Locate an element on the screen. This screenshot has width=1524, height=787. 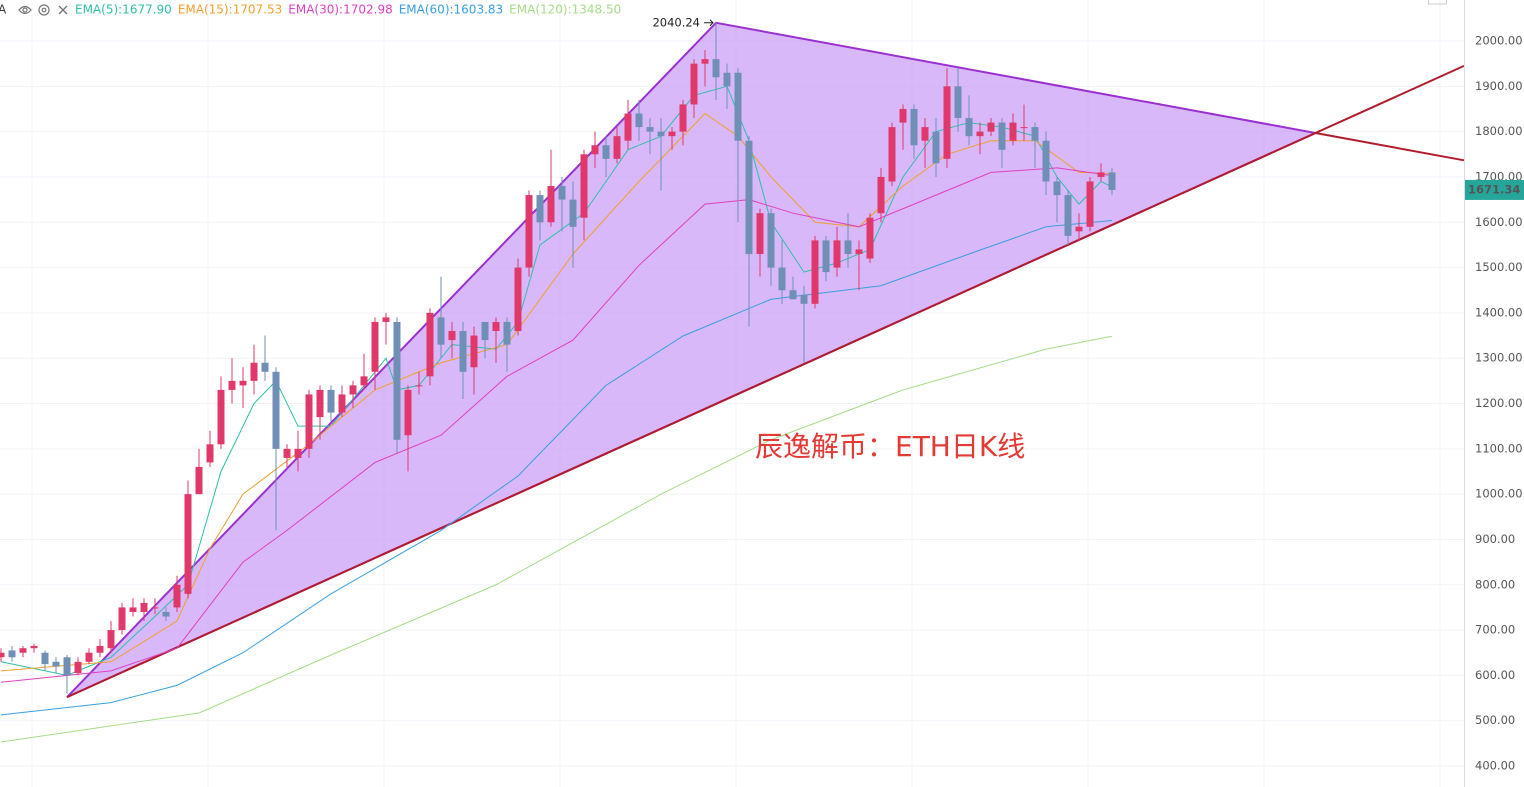
last-price-tag is located at coordinates (1494, 189).